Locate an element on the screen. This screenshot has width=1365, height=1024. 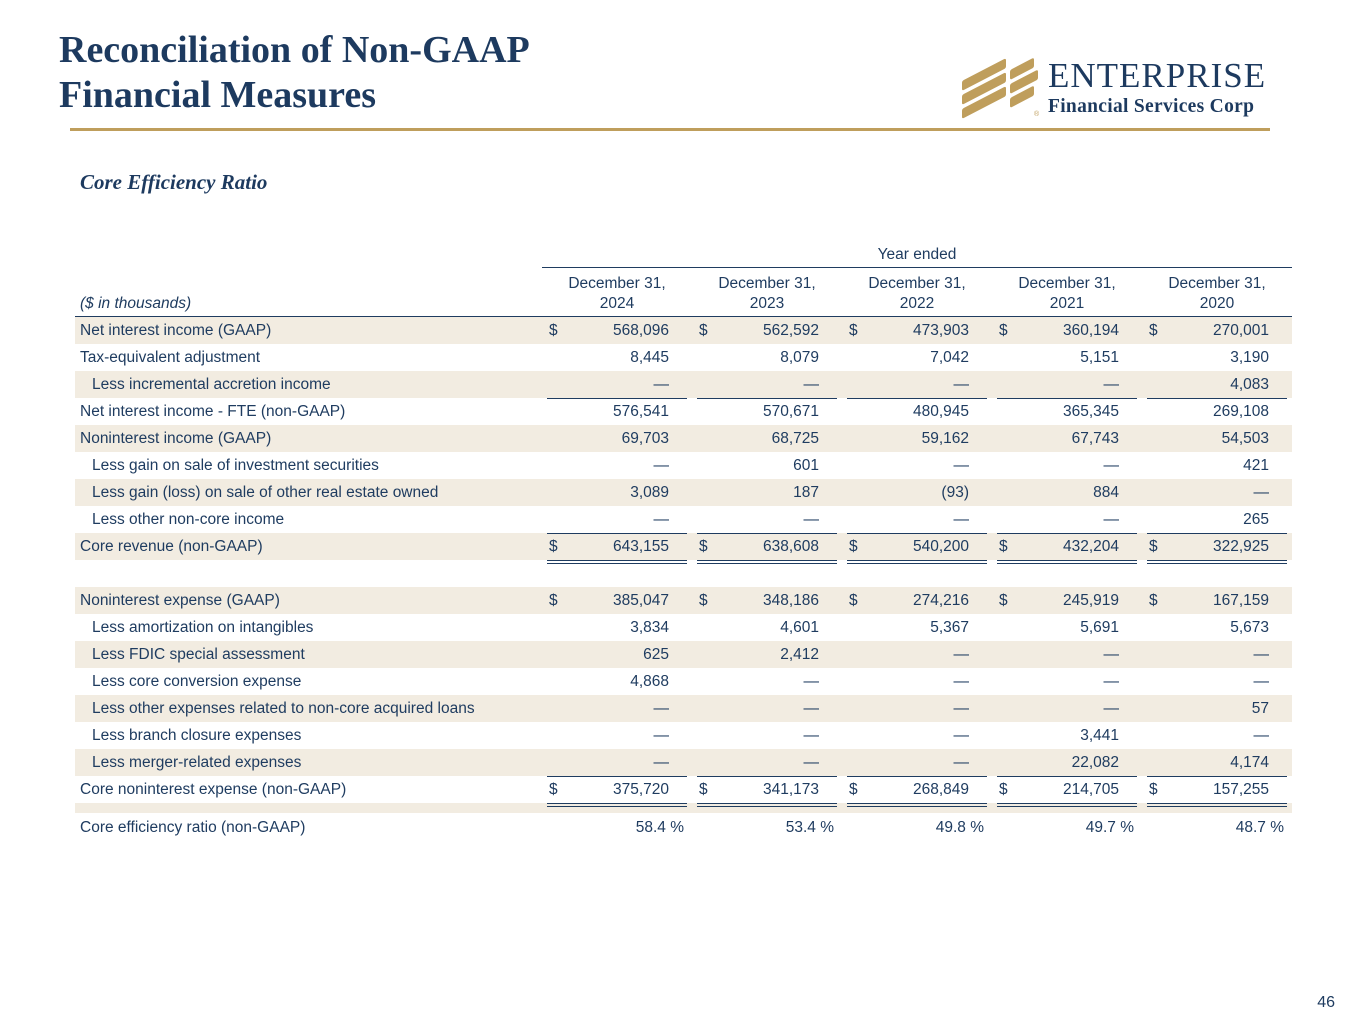
page-title-line2: Financial Measures is located at coordinates (218, 94).